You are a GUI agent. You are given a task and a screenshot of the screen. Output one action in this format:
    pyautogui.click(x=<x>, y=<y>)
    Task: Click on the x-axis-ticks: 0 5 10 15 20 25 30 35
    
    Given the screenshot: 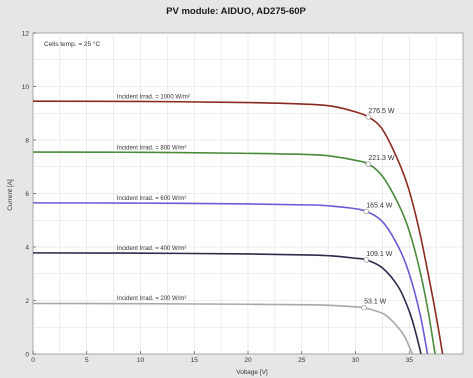 What is the action you would take?
    pyautogui.click(x=222, y=357)
    